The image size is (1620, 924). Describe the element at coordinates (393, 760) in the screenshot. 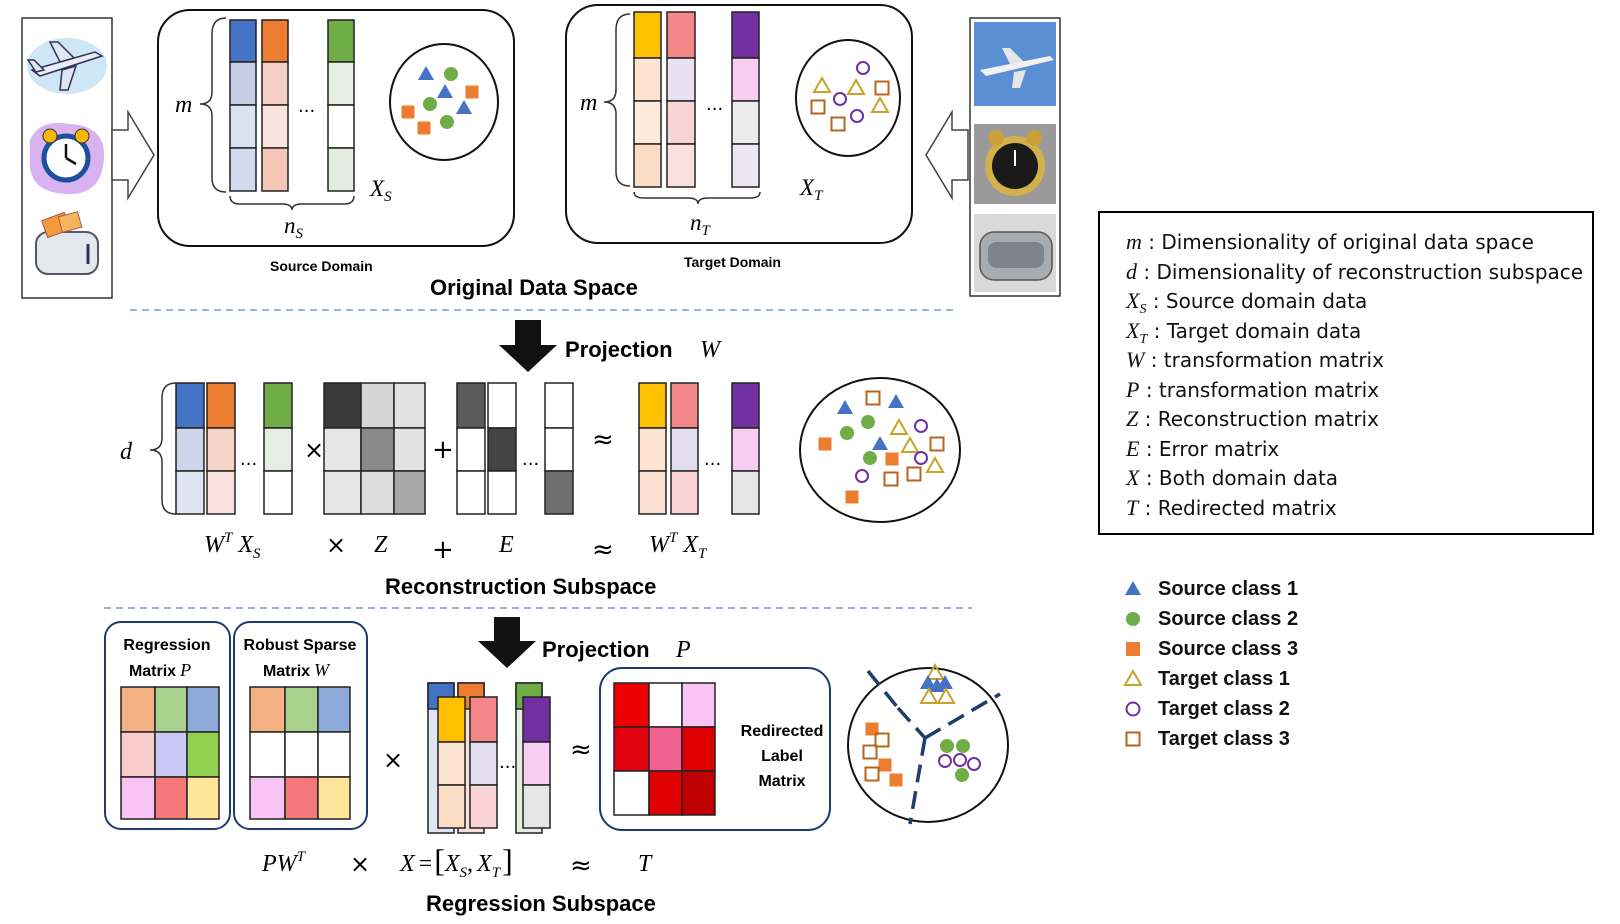

I see `times-operator-2: ×` at that location.